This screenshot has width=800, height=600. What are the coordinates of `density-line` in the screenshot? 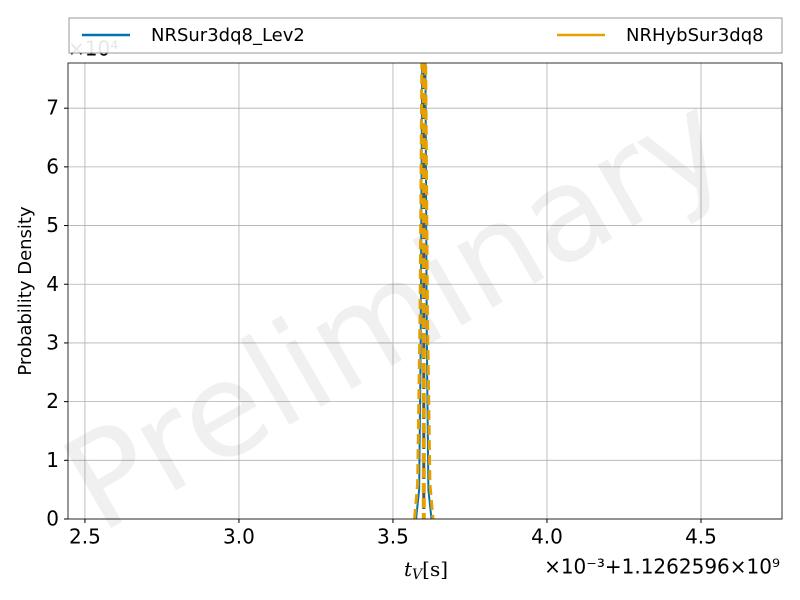 It's located at (424, 291).